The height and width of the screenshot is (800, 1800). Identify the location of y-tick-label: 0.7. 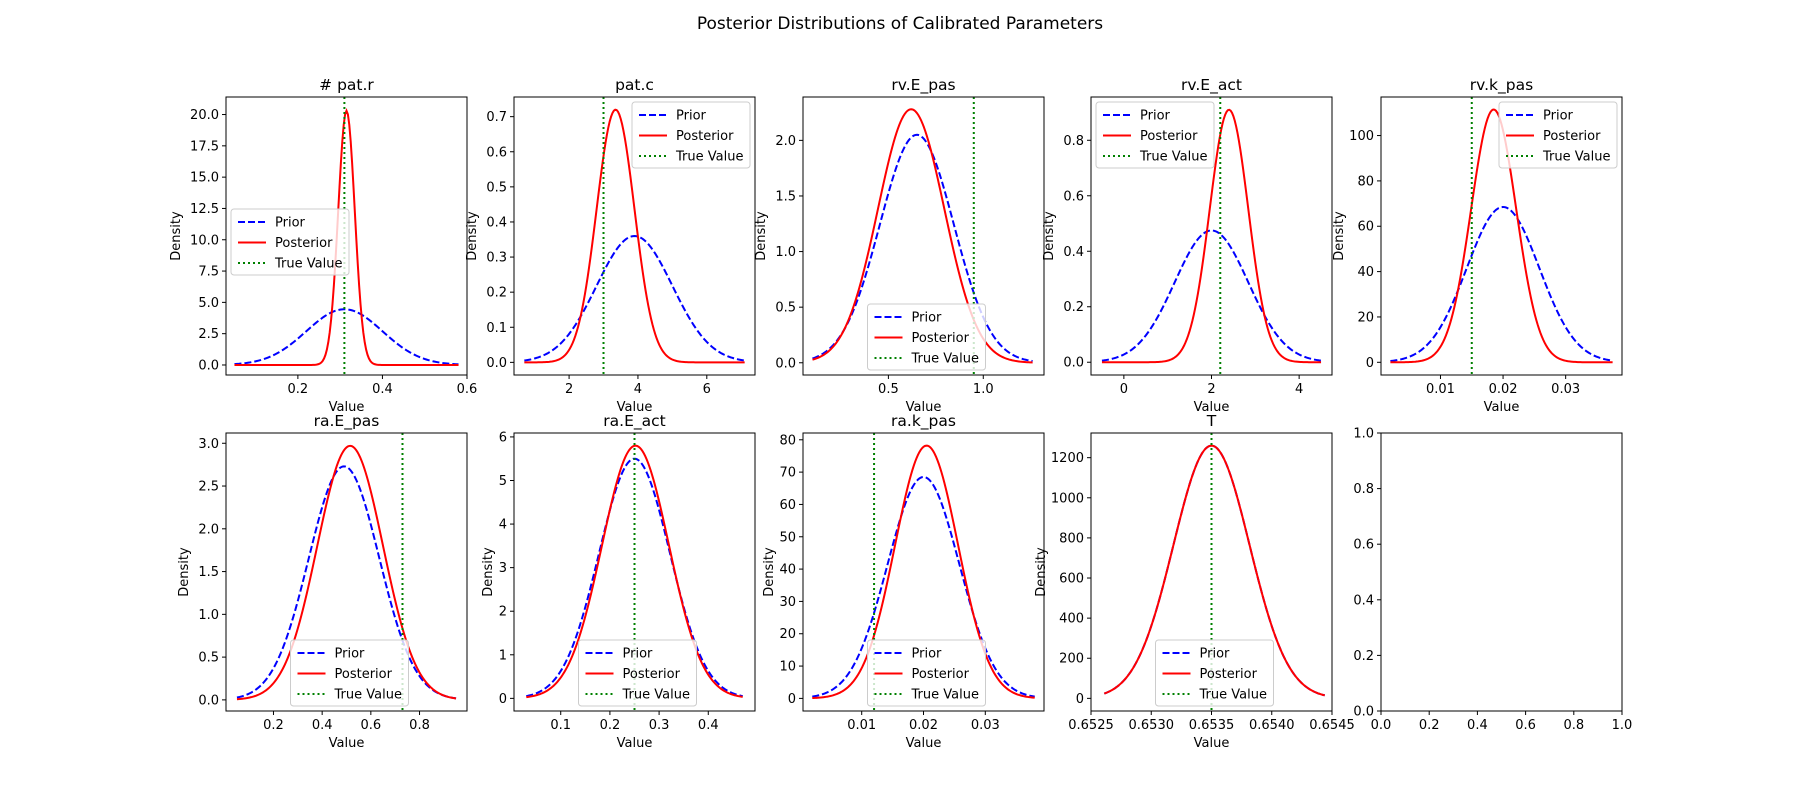
(496, 117).